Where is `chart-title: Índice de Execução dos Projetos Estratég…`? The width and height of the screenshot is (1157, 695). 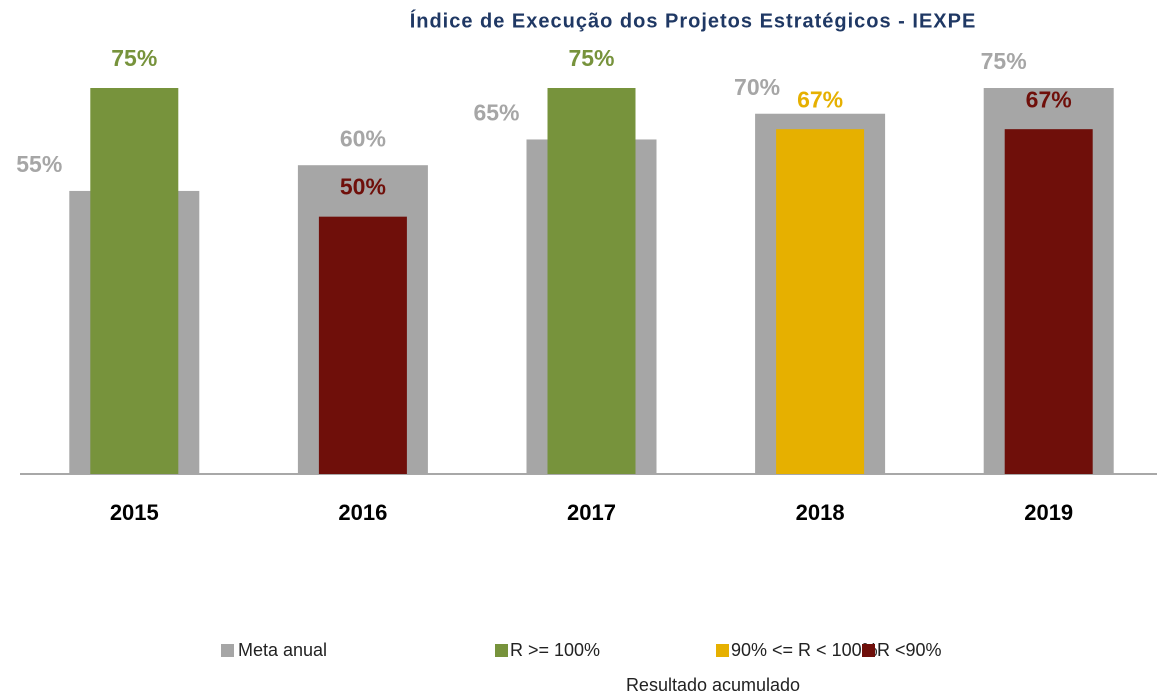 chart-title: Índice de Execução dos Projetos Estratég… is located at coordinates (693, 20).